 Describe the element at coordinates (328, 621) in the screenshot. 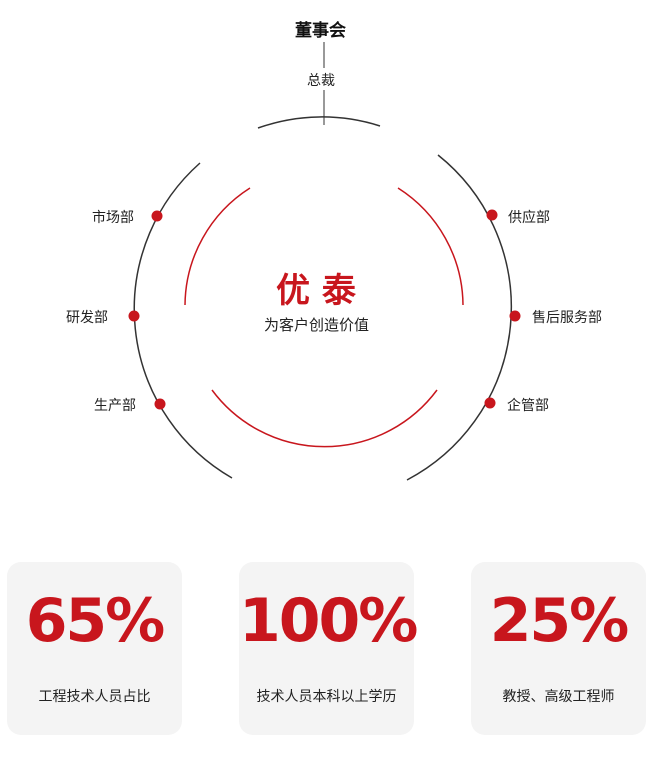

I see `stat-value: 100%` at that location.